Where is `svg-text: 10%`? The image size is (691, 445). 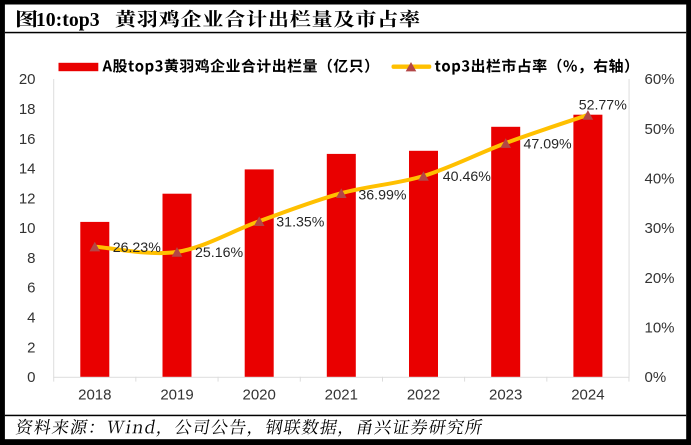 svg-text: 10% is located at coordinates (660, 327).